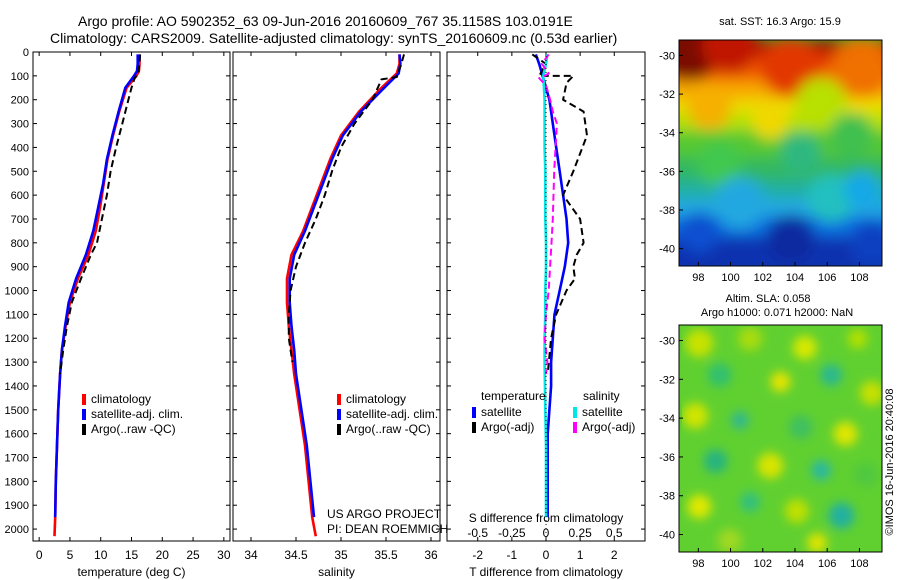 The height and width of the screenshot is (580, 900). I want to click on x2-tick-label: 0.25, so click(580, 533).